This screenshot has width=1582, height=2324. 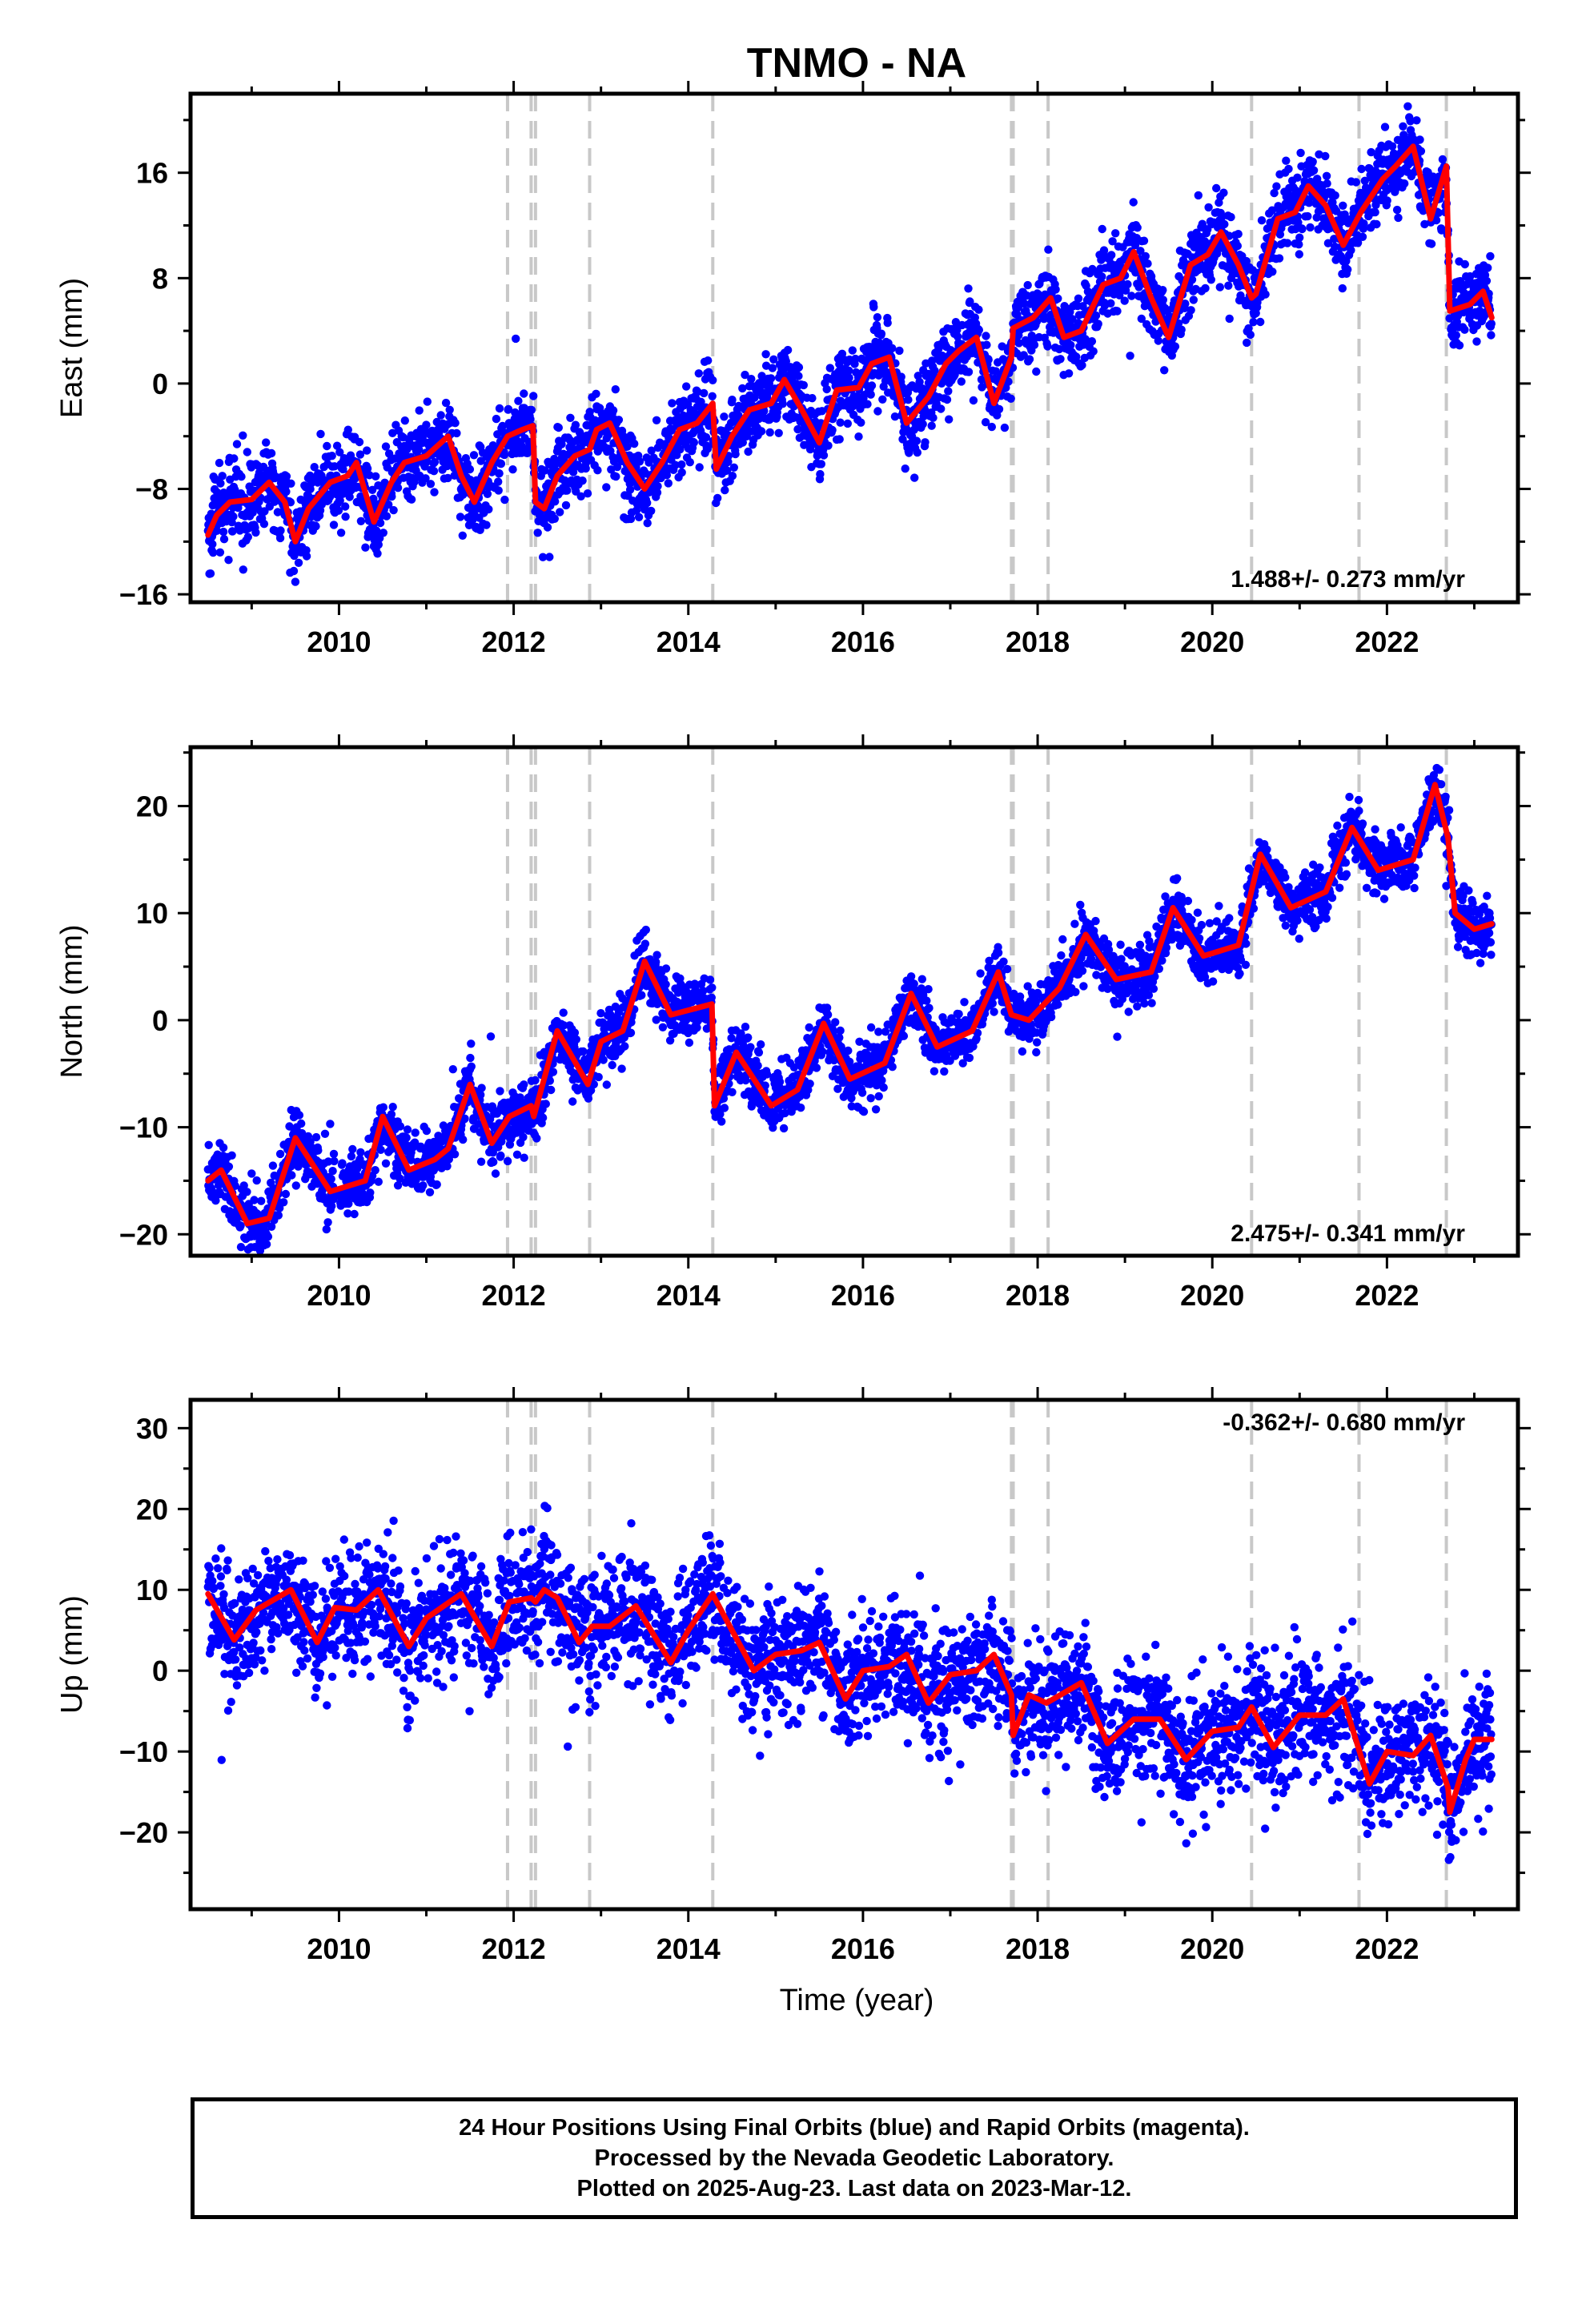 I want to click on y-tick-label: 8, so click(x=160, y=278).